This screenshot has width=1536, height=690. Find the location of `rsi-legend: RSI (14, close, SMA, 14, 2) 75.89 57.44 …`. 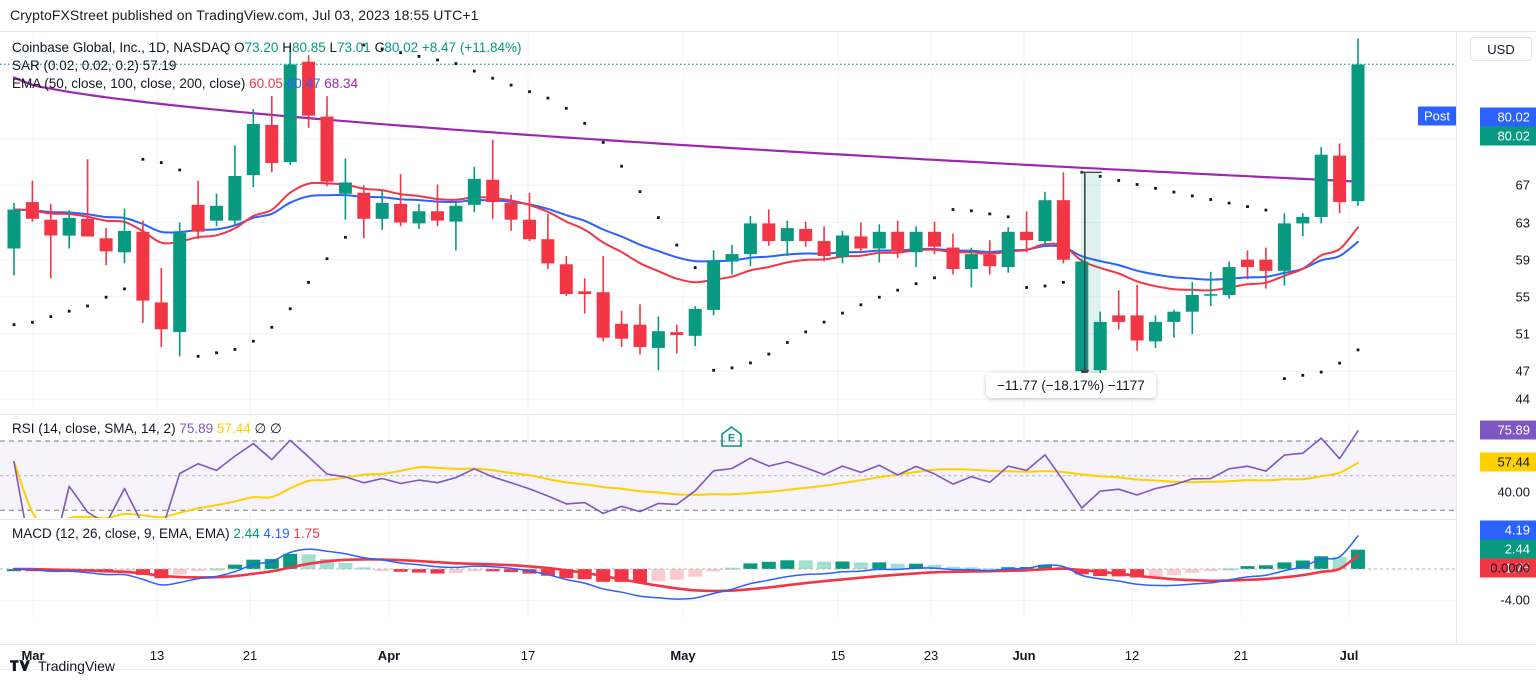

rsi-legend: RSI (14, close, SMA, 14, 2) 75.89 57.44 … is located at coordinates (147, 429).